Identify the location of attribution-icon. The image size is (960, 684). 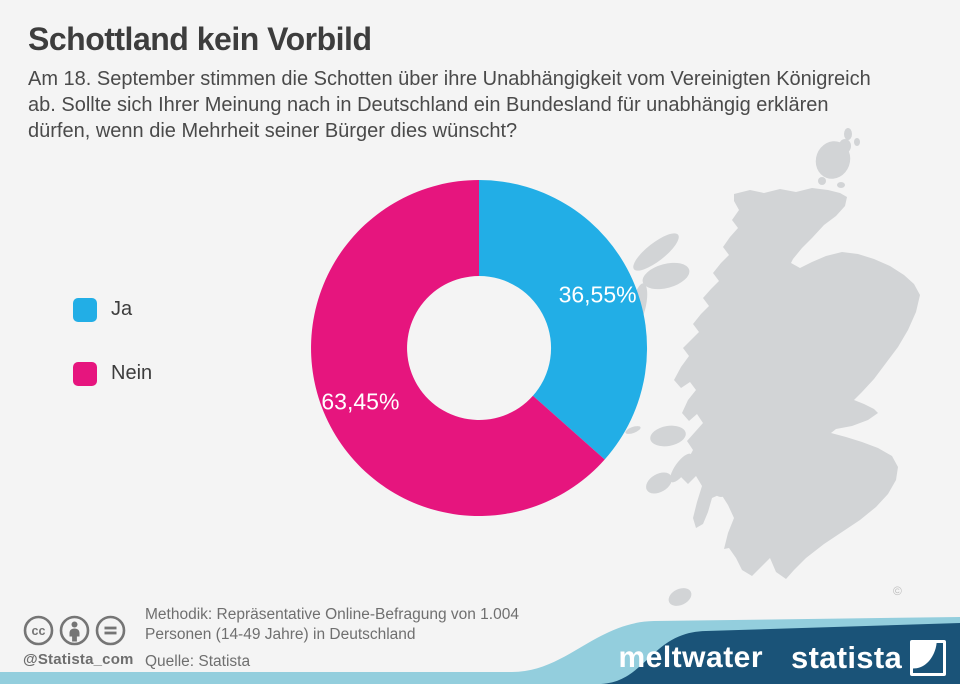
(74, 630).